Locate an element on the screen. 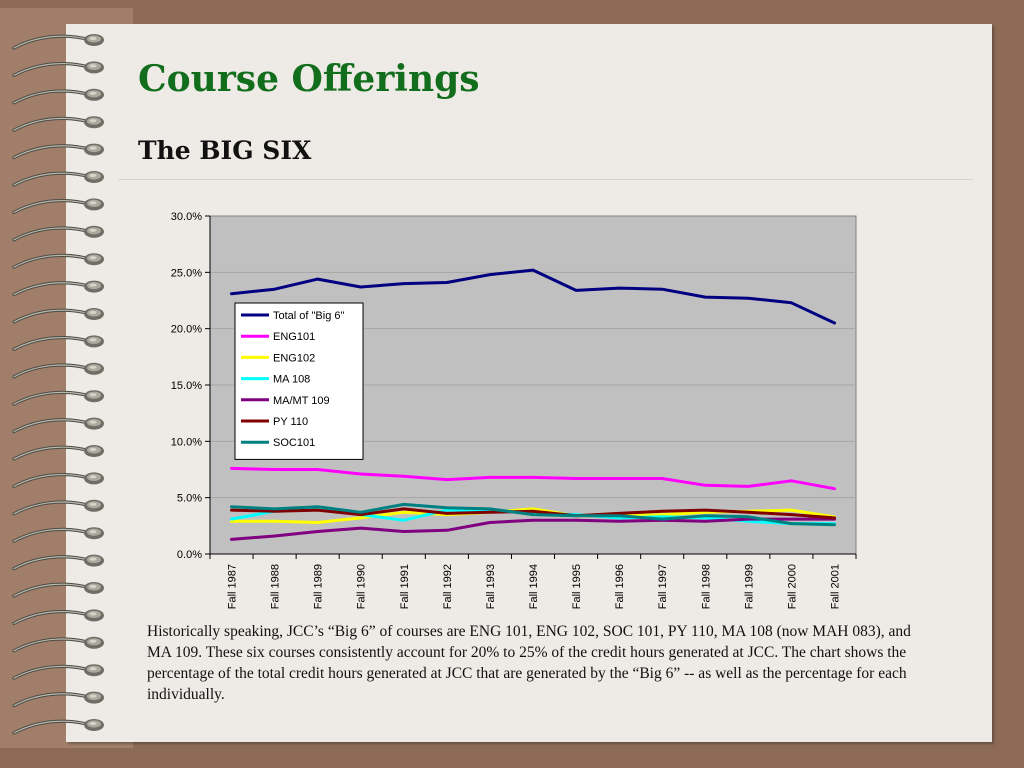 The height and width of the screenshot is (768, 1024). x-tick-label: Fall 1995 is located at coordinates (577, 586).